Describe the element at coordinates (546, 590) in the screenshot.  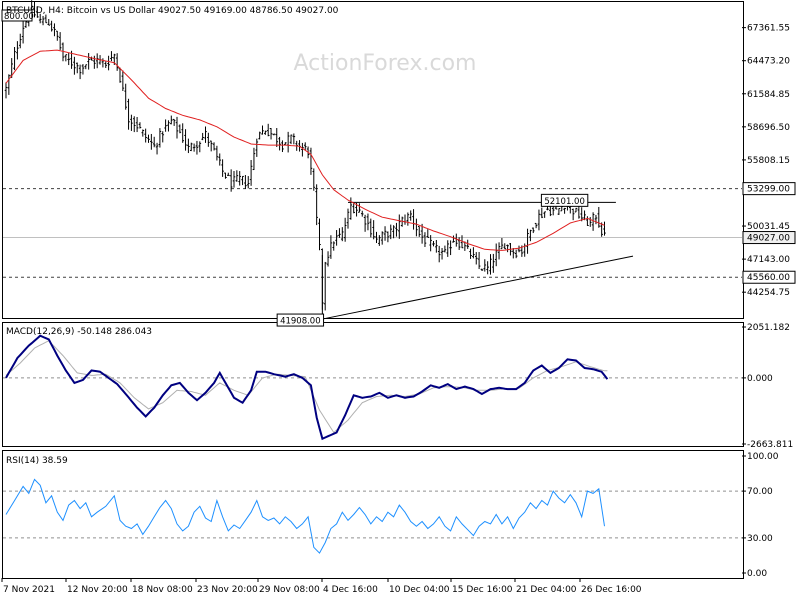
I see `x-tick-label: 21 Dec 04:00` at that location.